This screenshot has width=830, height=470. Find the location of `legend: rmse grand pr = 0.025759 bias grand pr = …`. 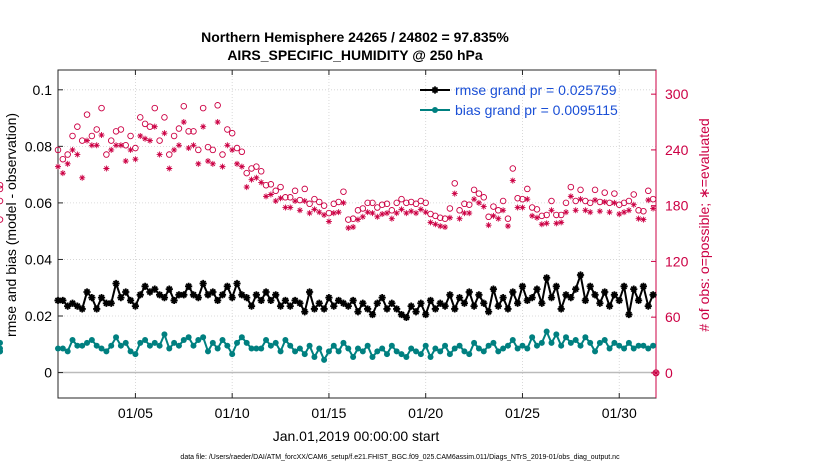

legend: rmse grand pr = 0.025759 bias grand pr = … is located at coordinates (519, 100).